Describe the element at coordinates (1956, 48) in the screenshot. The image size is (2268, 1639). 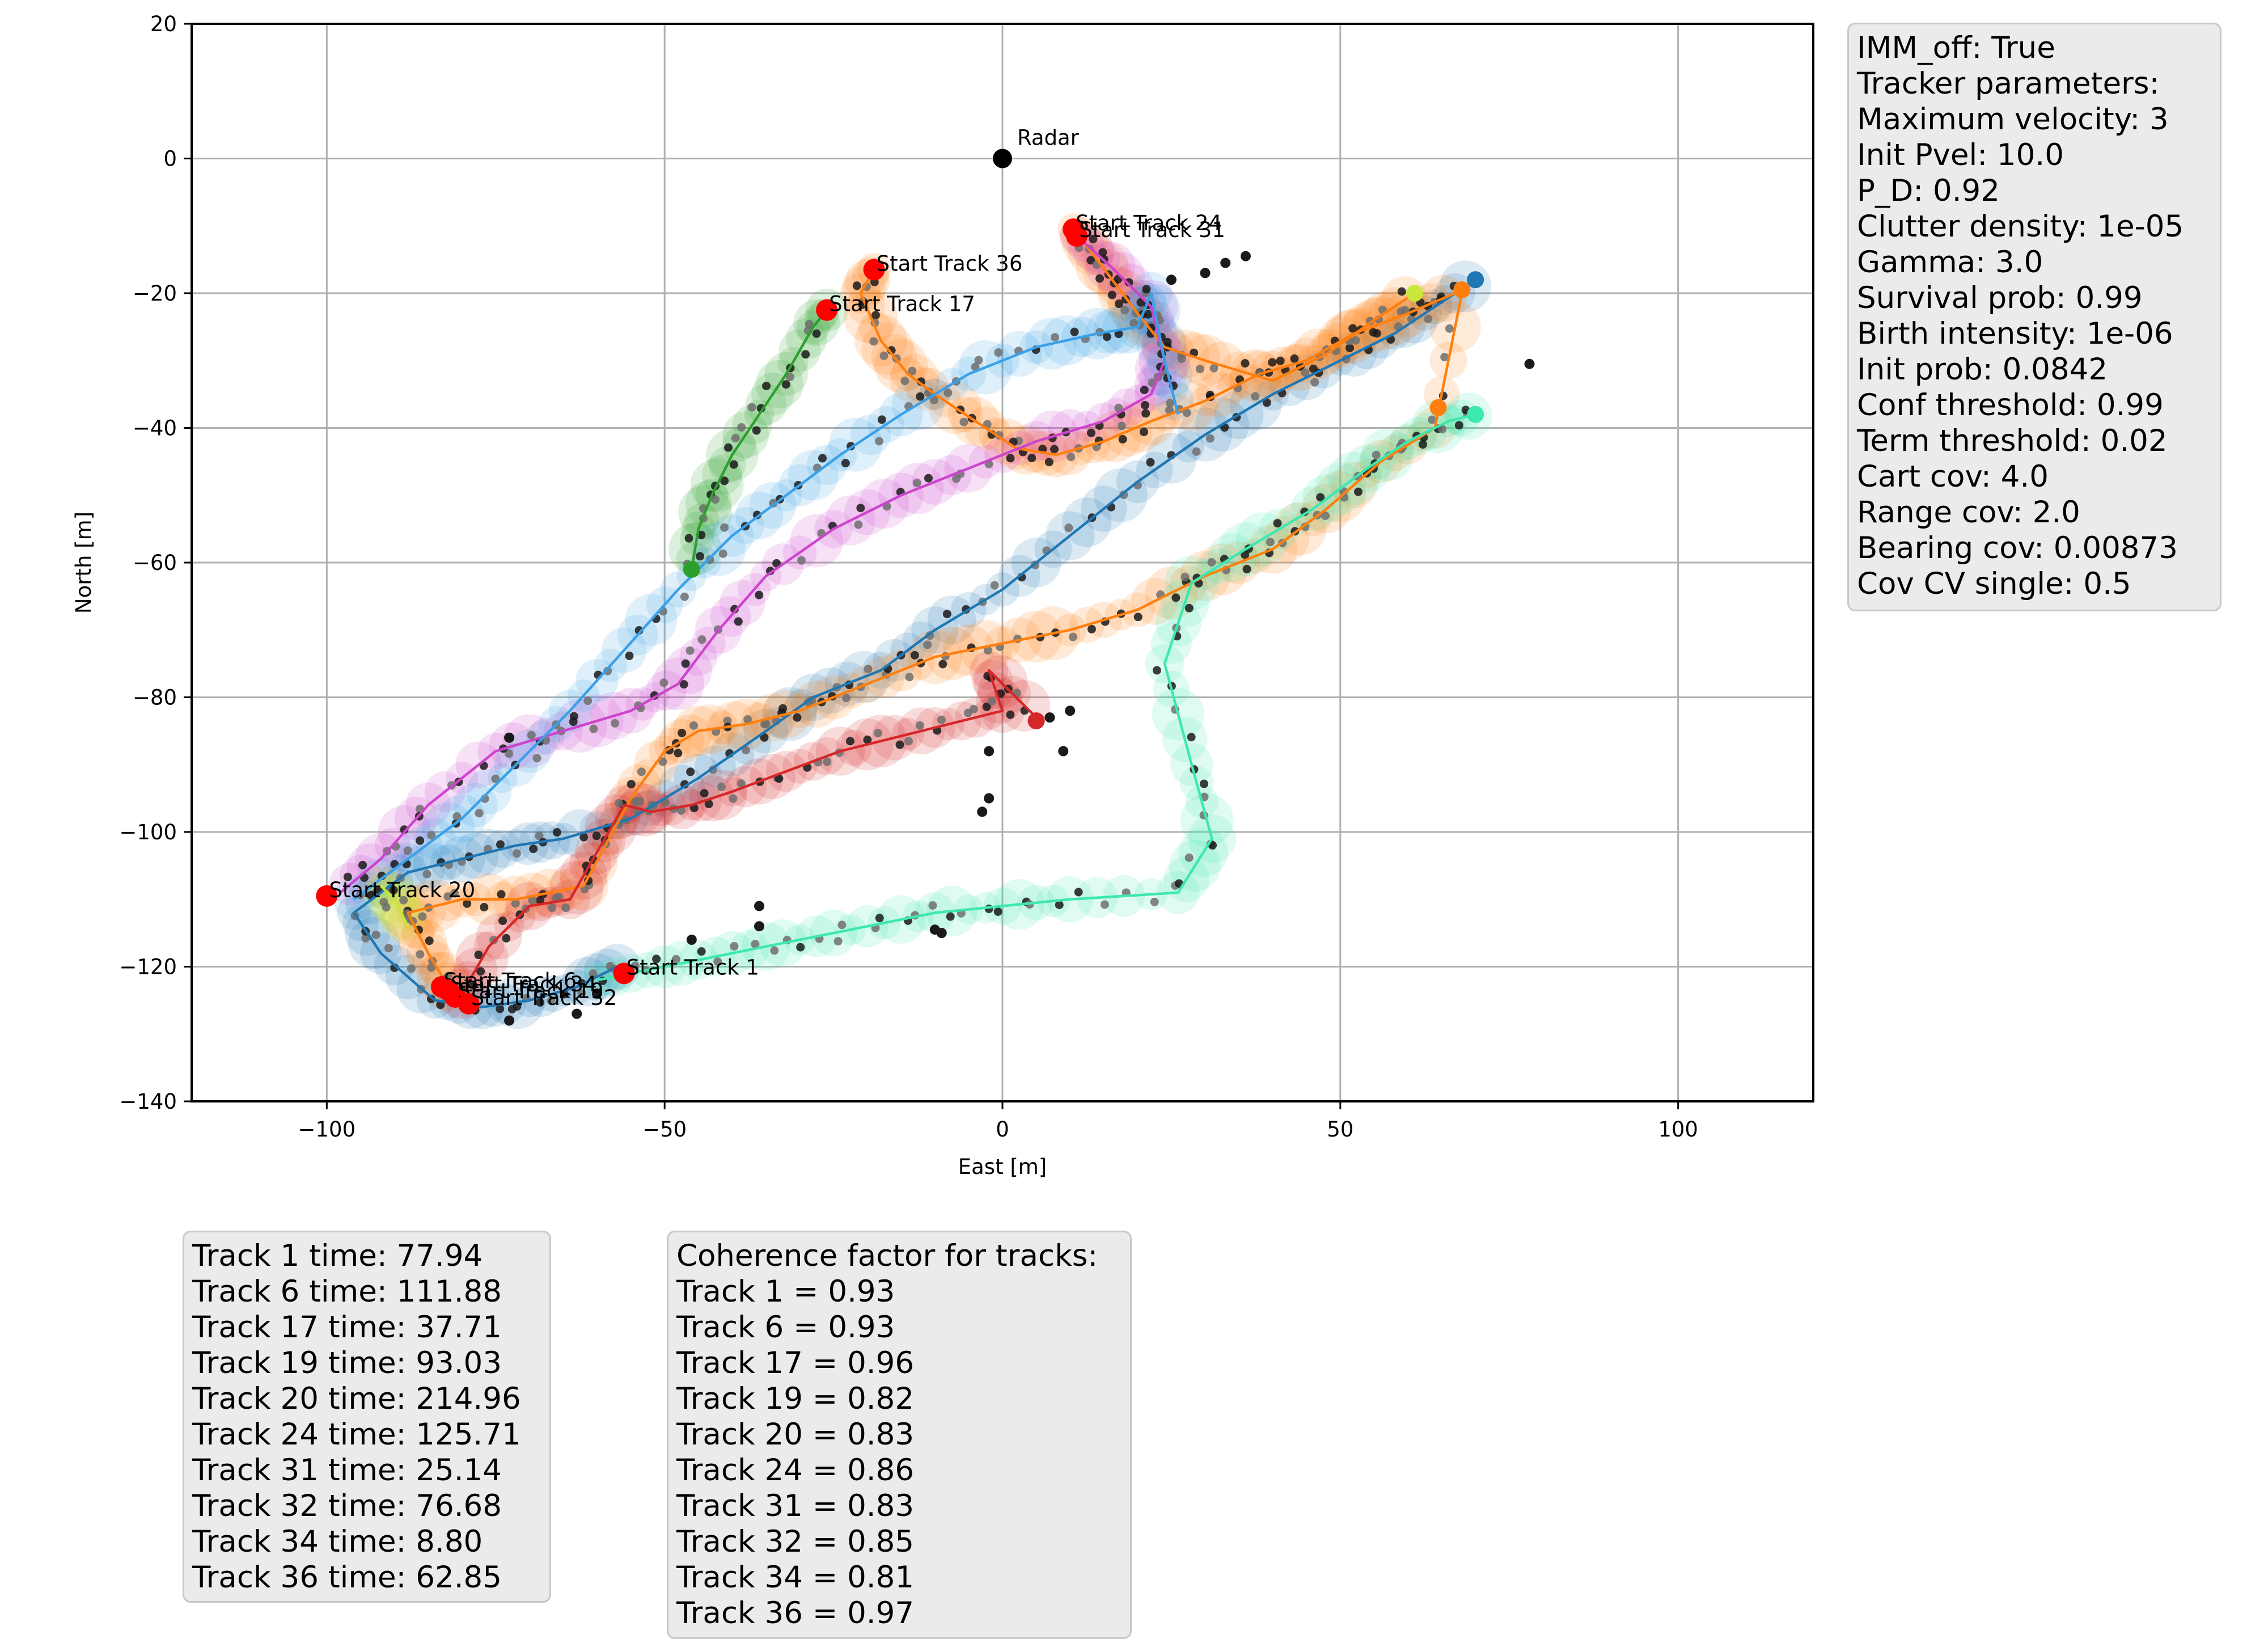
I see `parameter-line: IMM_off: True` at that location.